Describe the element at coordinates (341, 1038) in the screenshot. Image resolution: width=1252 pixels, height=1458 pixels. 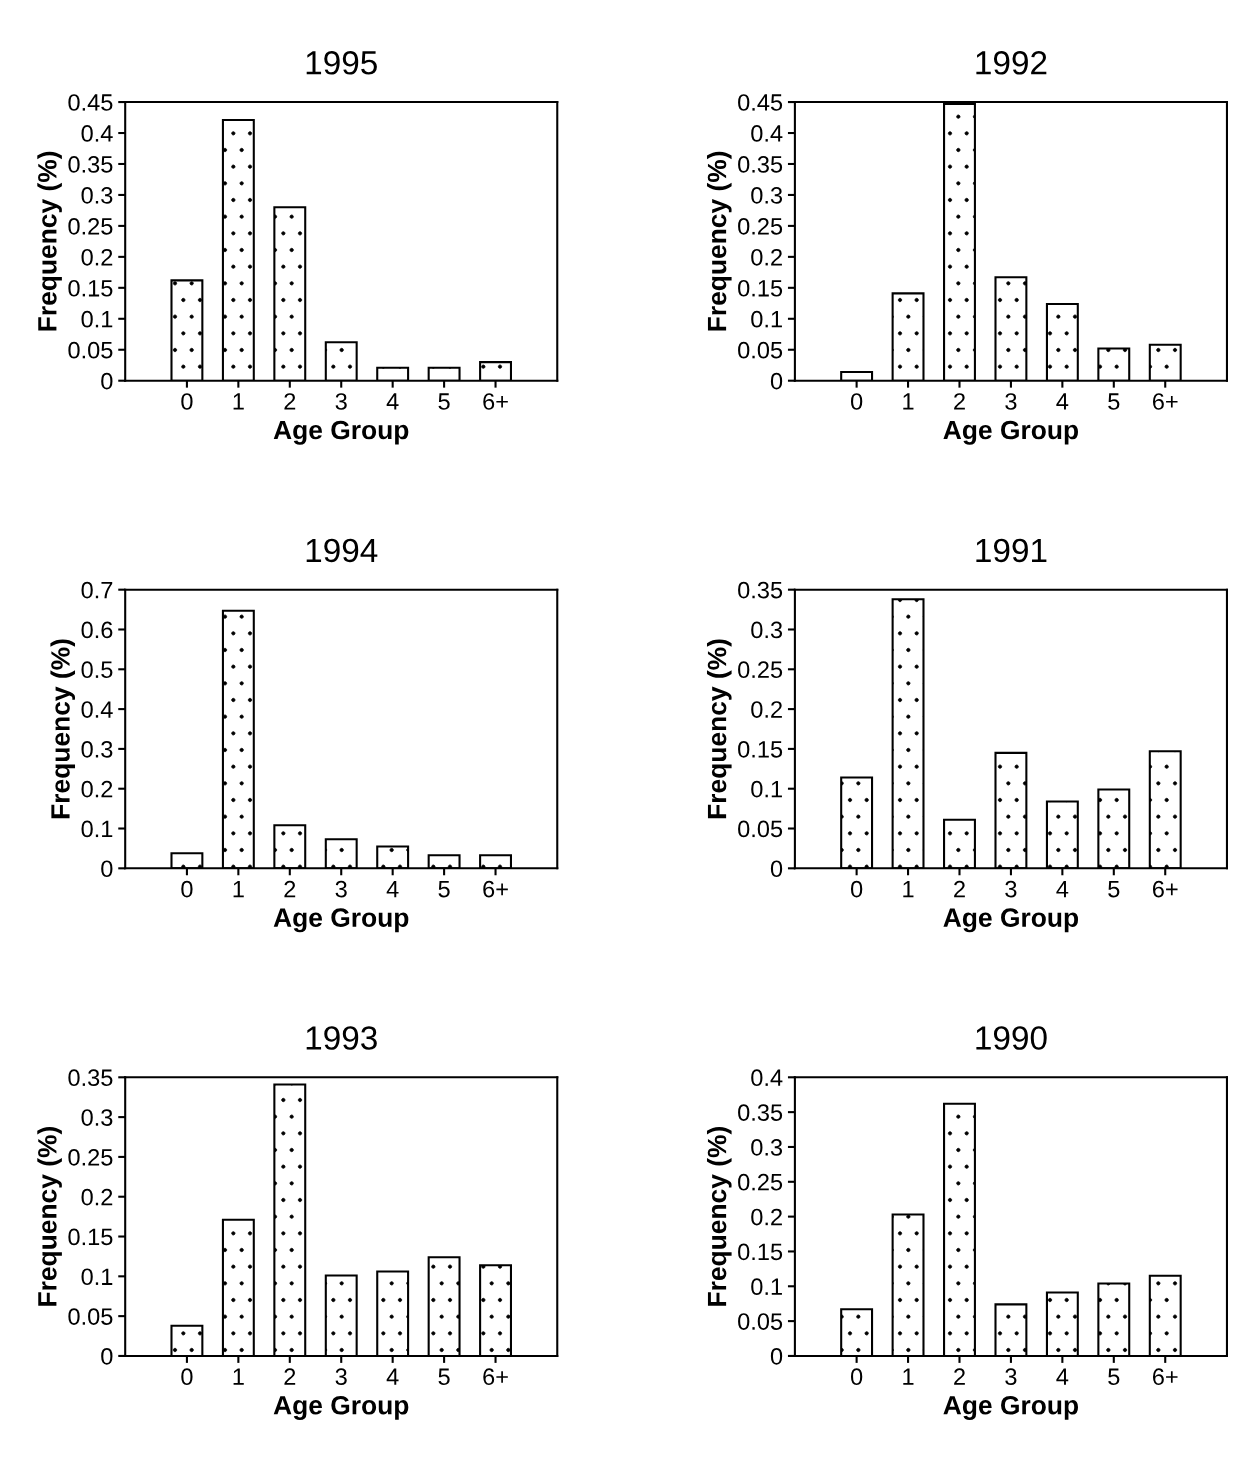
I see `chart-title: 1993` at that location.